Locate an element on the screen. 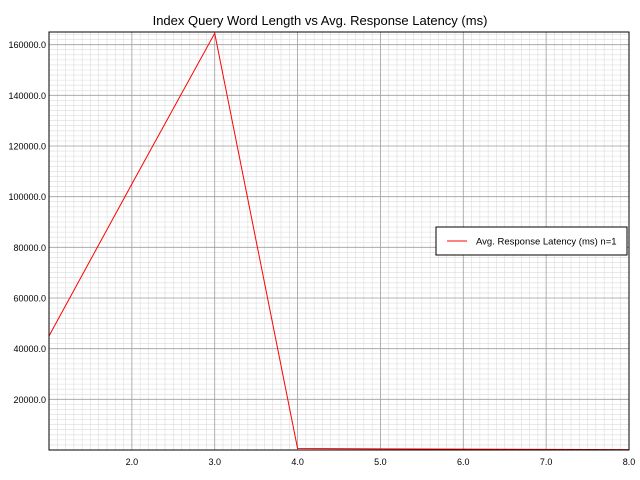  legend-box is located at coordinates (531, 241).